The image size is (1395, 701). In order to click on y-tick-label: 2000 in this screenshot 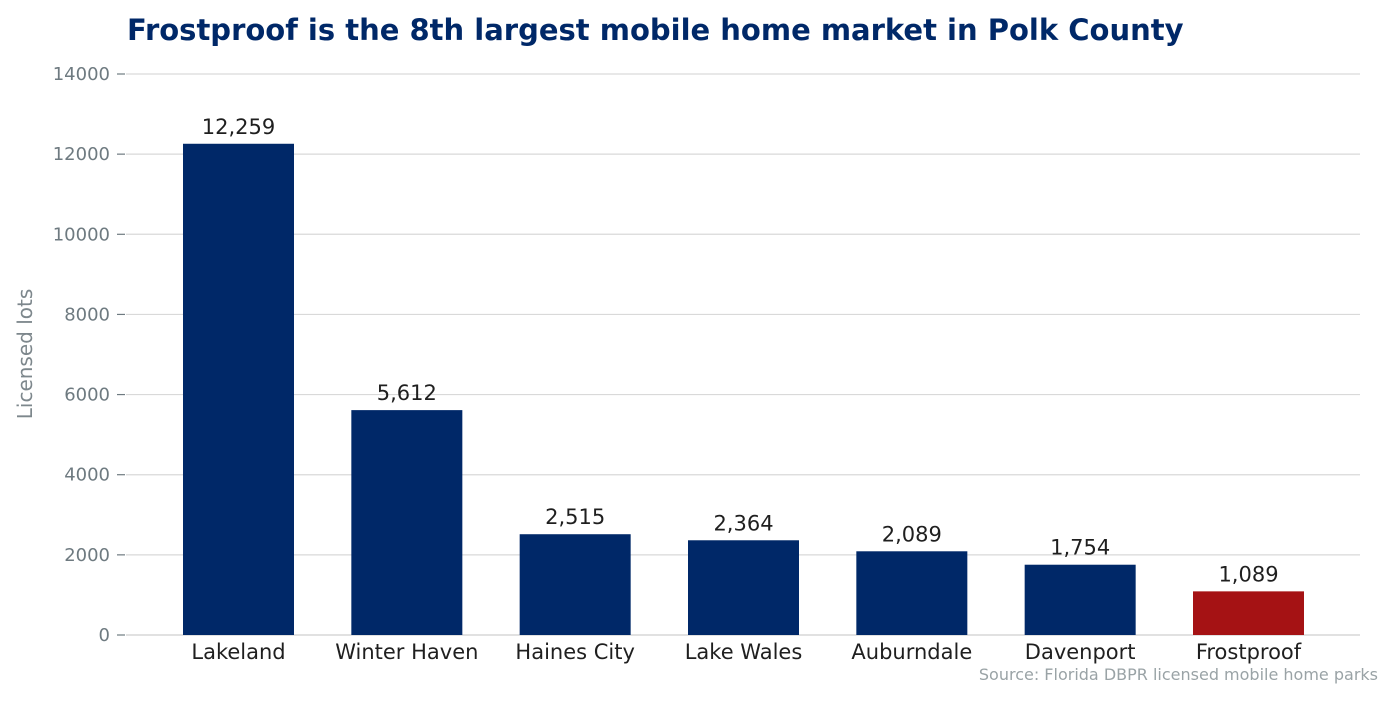, I will do `click(87, 555)`.